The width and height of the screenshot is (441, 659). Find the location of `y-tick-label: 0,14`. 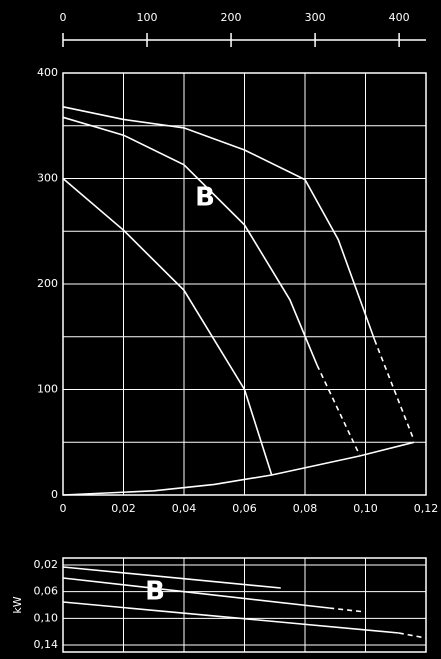

y-tick-label: 0,14 is located at coordinates (46, 644).